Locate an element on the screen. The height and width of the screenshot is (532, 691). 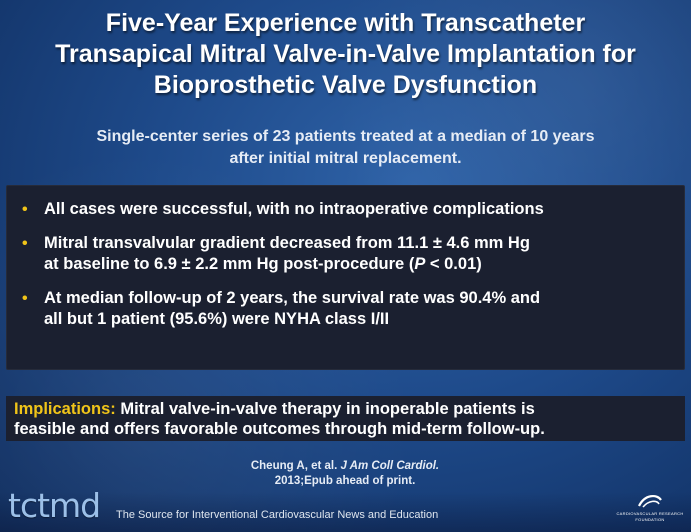
crf-text: FOUNDATION is located at coordinates (650, 519).